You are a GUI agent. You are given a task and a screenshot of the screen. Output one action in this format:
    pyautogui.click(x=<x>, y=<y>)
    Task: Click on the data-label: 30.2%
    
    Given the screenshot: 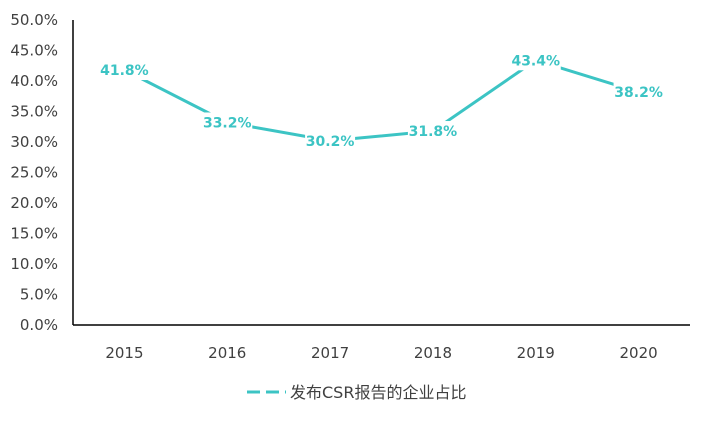 What is the action you would take?
    pyautogui.click(x=330, y=142)
    